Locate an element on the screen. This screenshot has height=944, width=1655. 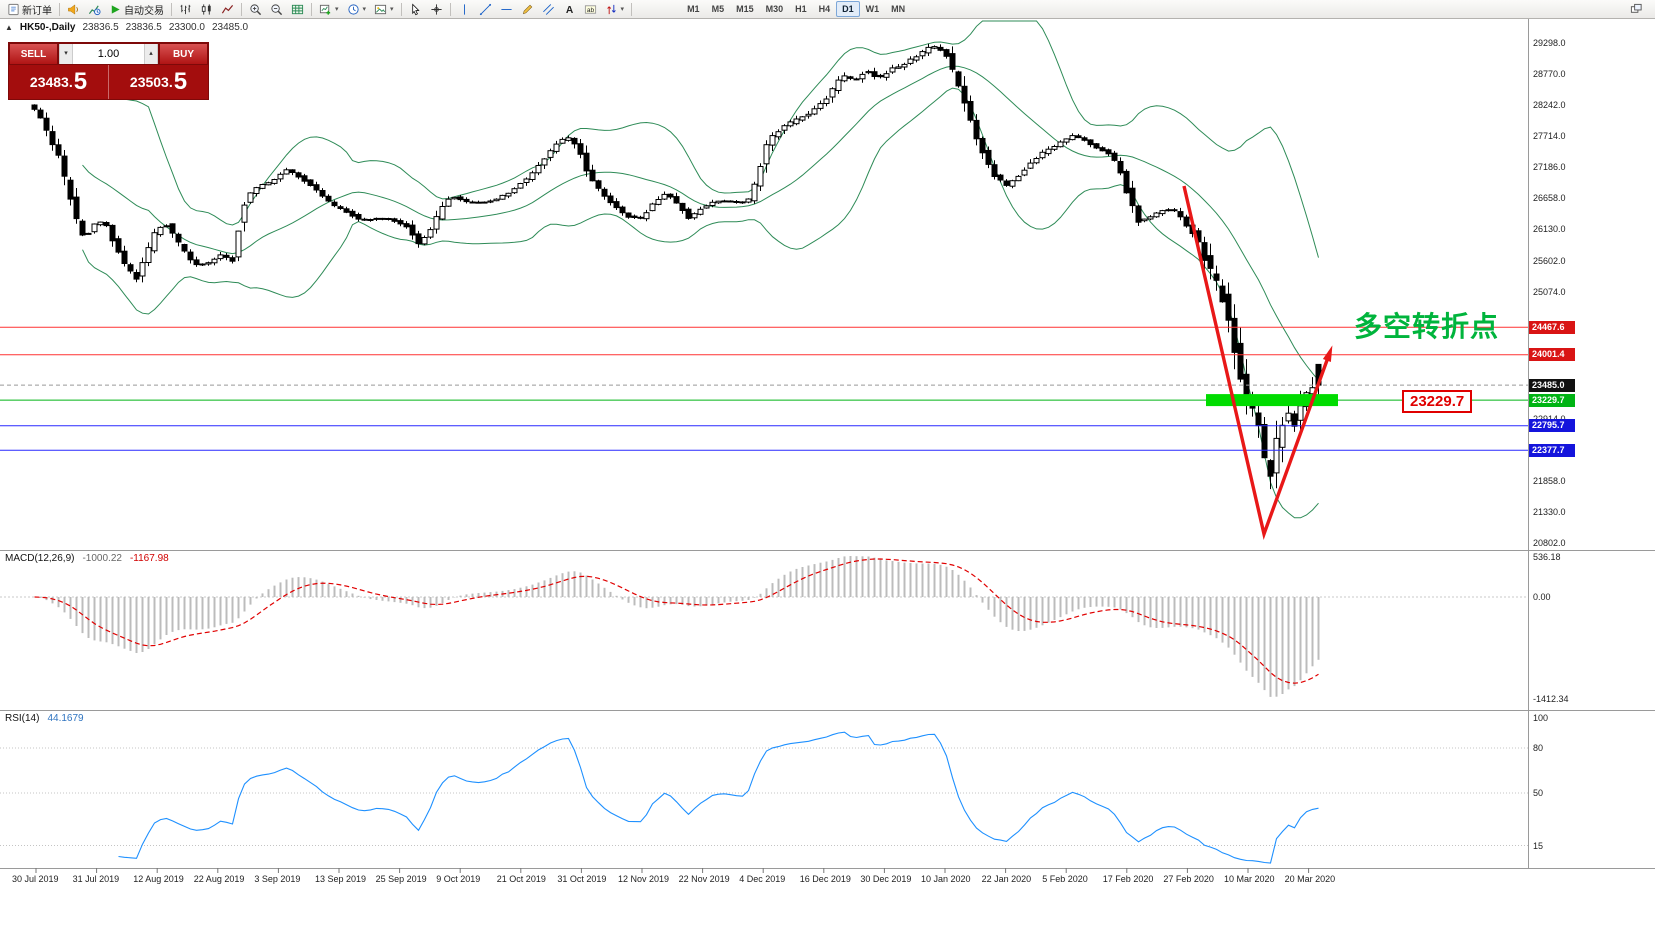
arrange-windows-button is located at coordinates (1636, 9).